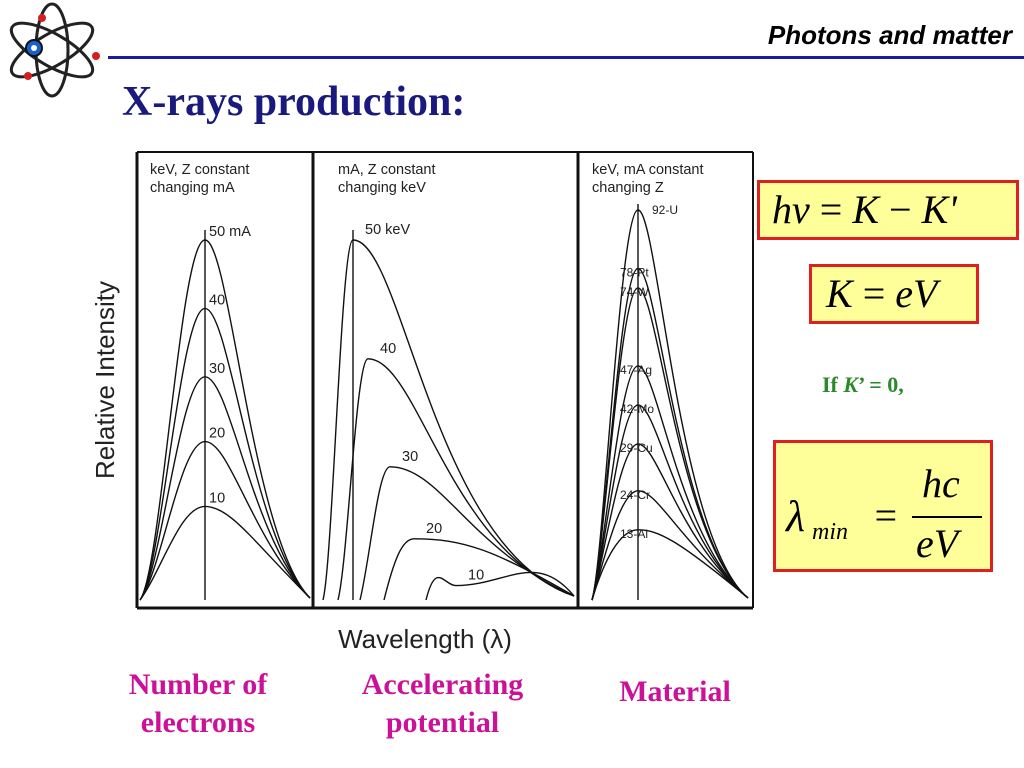 This screenshot has height=768, width=1024. I want to click on panel1-label-3: 20, so click(217, 434).